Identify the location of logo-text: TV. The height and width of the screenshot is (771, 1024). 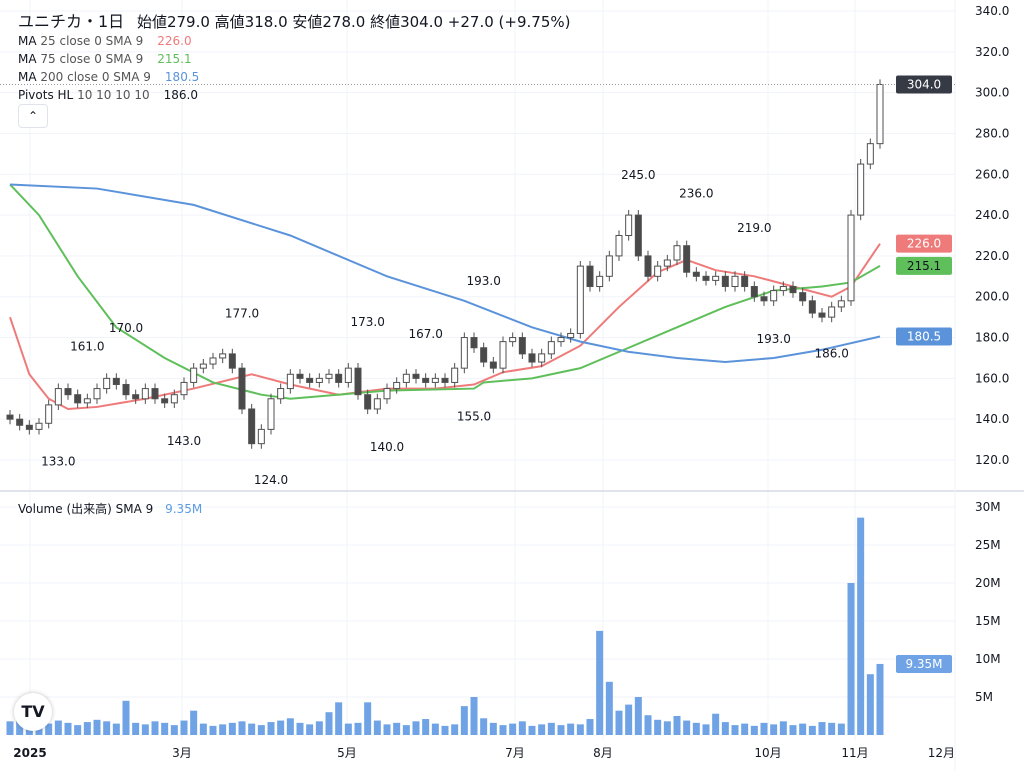
(33, 711).